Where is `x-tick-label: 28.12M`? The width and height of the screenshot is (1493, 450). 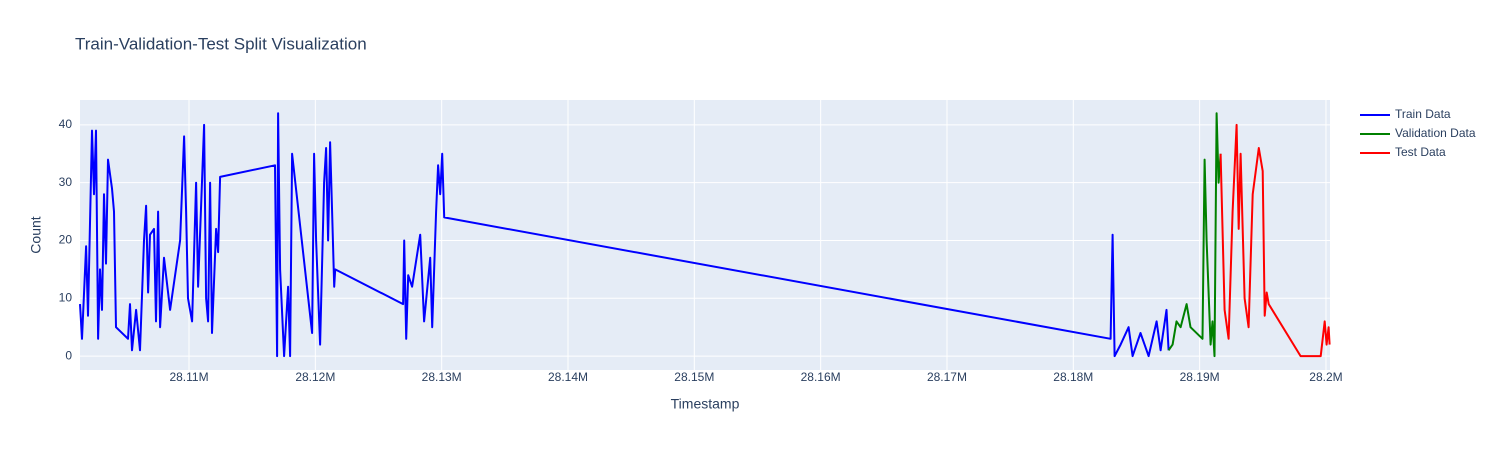
x-tick-label: 28.12M is located at coordinates (315, 377).